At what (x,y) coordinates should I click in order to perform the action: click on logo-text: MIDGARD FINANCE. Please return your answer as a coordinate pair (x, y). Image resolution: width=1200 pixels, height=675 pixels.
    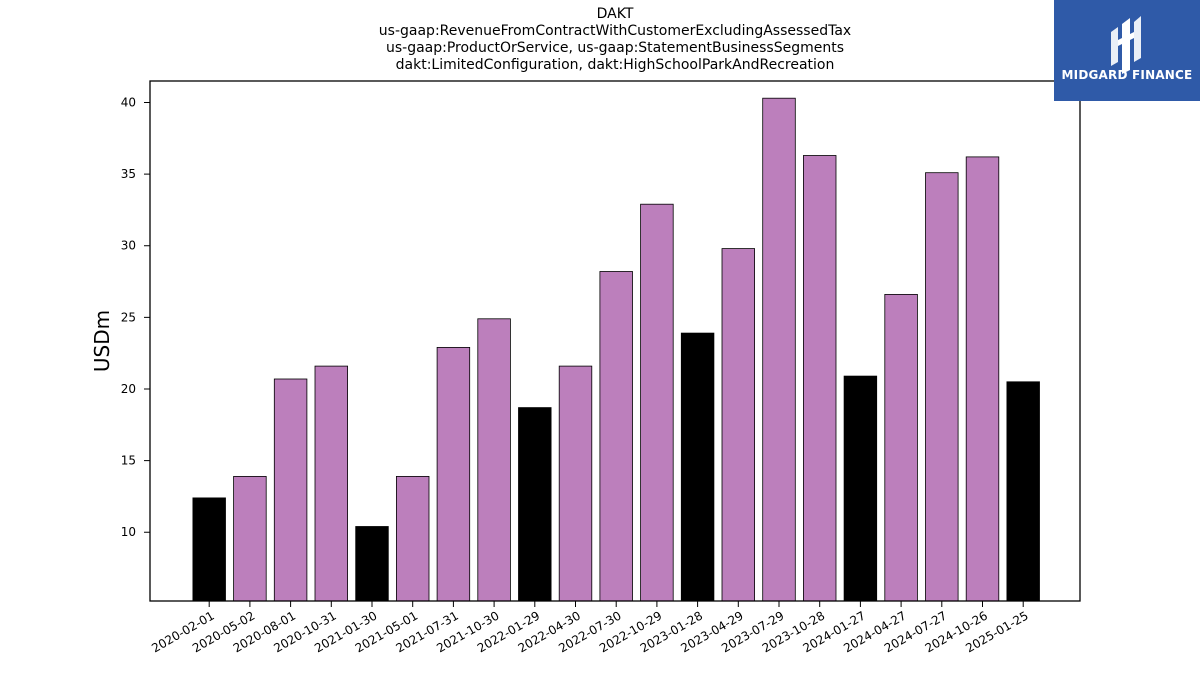
    Looking at the image, I should click on (1127, 75).